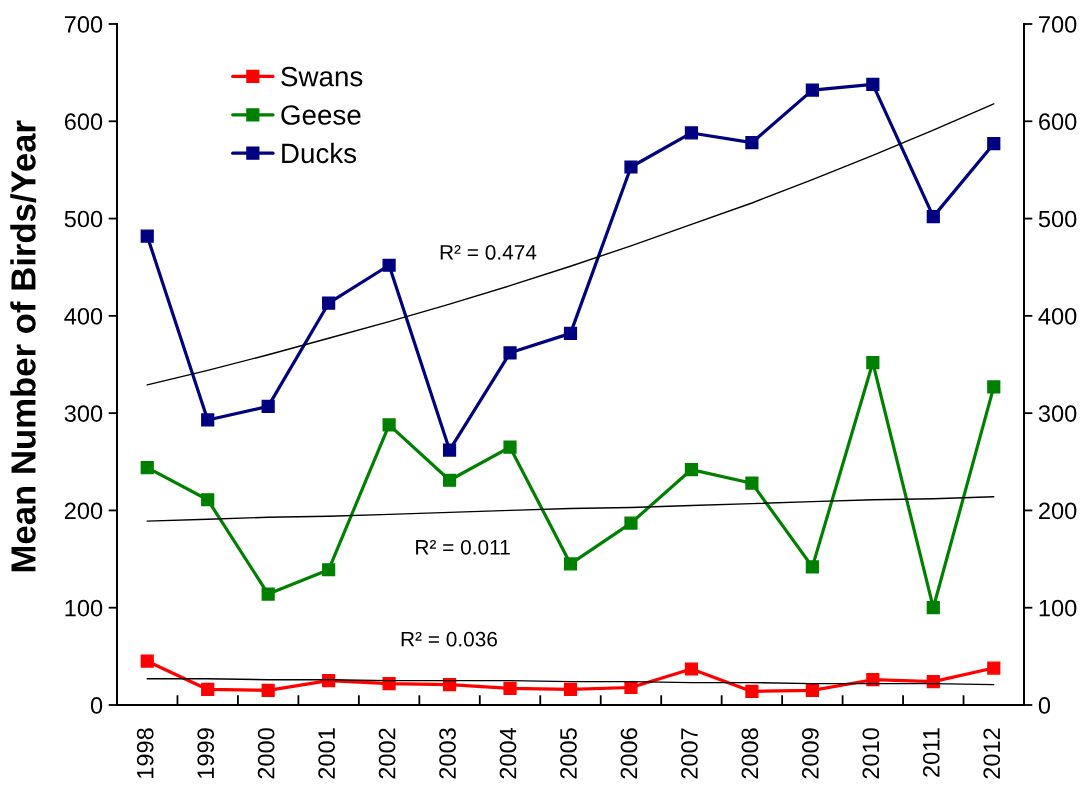 Image resolution: width=1088 pixels, height=790 pixels. Describe the element at coordinates (570, 509) in the screenshot. I see `line-series` at that location.